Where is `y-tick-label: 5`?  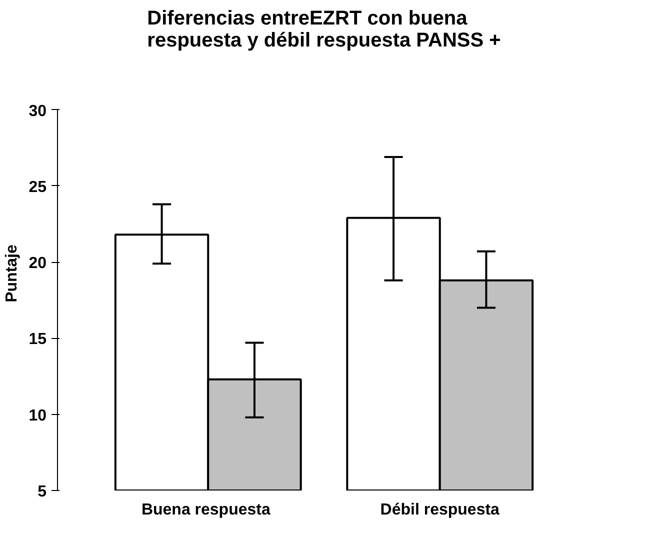 y-tick-label: 5 is located at coordinates (42, 492).